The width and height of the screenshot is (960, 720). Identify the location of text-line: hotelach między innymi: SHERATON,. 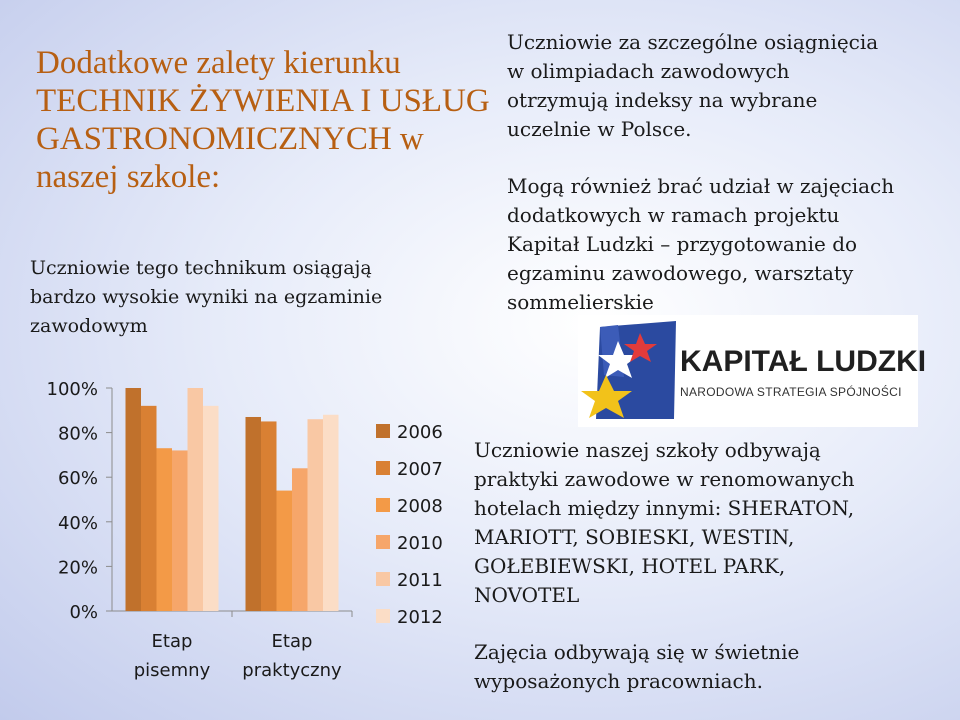
(664, 508).